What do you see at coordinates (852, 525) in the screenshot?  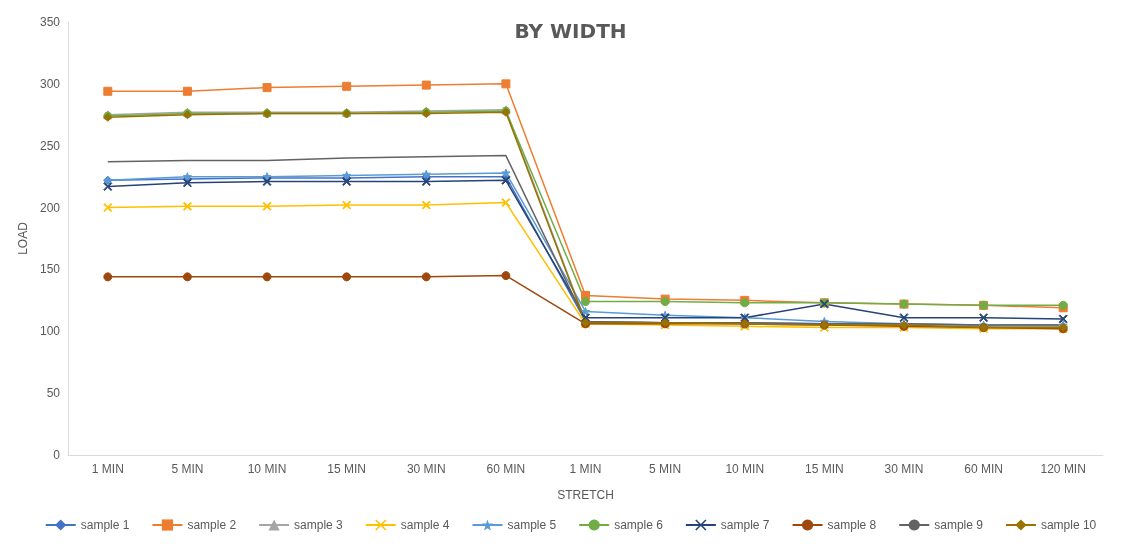 I see `legend-label: sample 8` at bounding box center [852, 525].